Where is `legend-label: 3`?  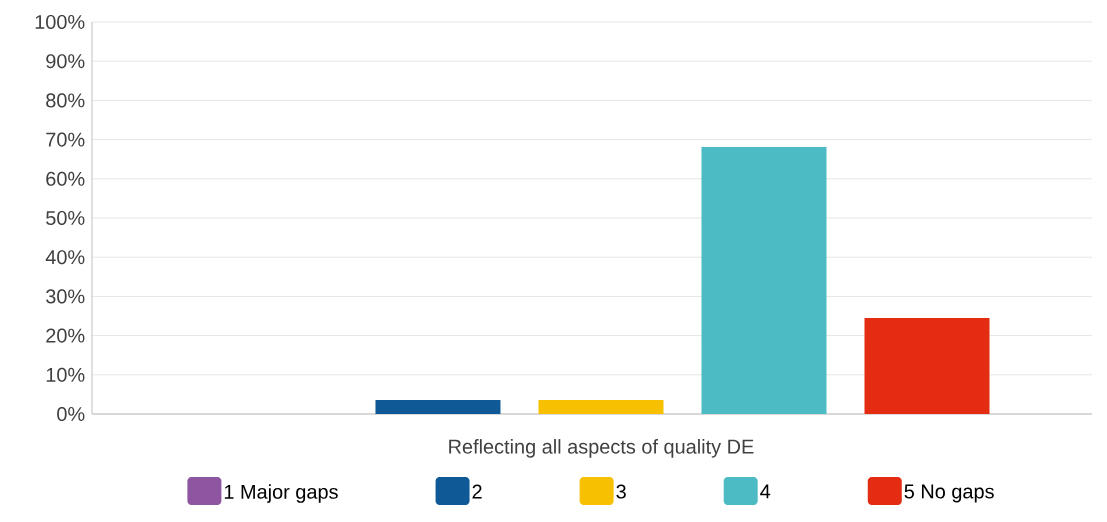
legend-label: 3 is located at coordinates (621, 491).